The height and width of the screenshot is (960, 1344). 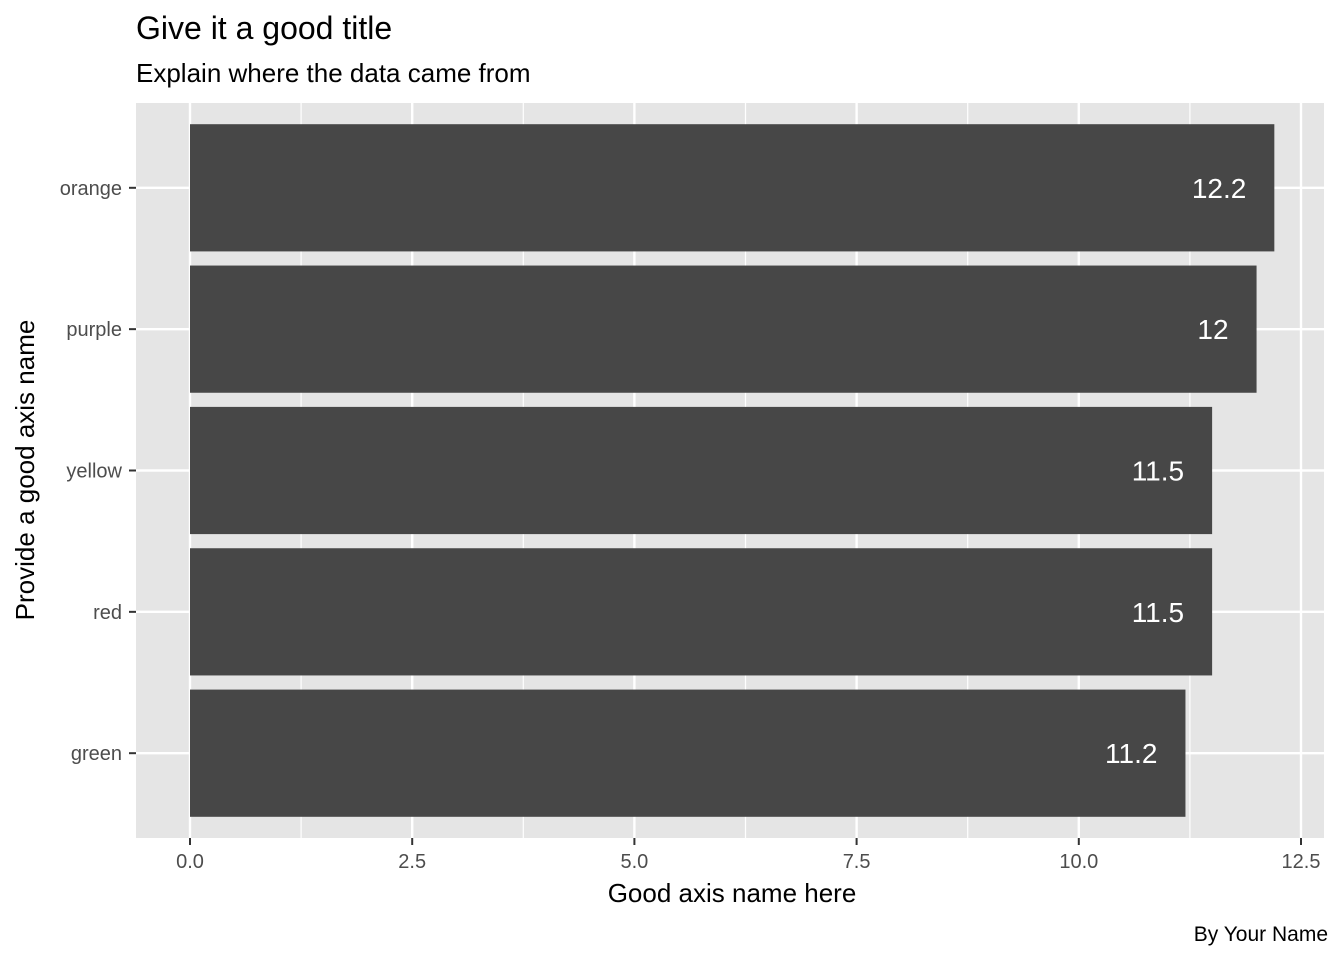 What do you see at coordinates (91, 189) in the screenshot?
I see `y-tick-label-orange: orange` at bounding box center [91, 189].